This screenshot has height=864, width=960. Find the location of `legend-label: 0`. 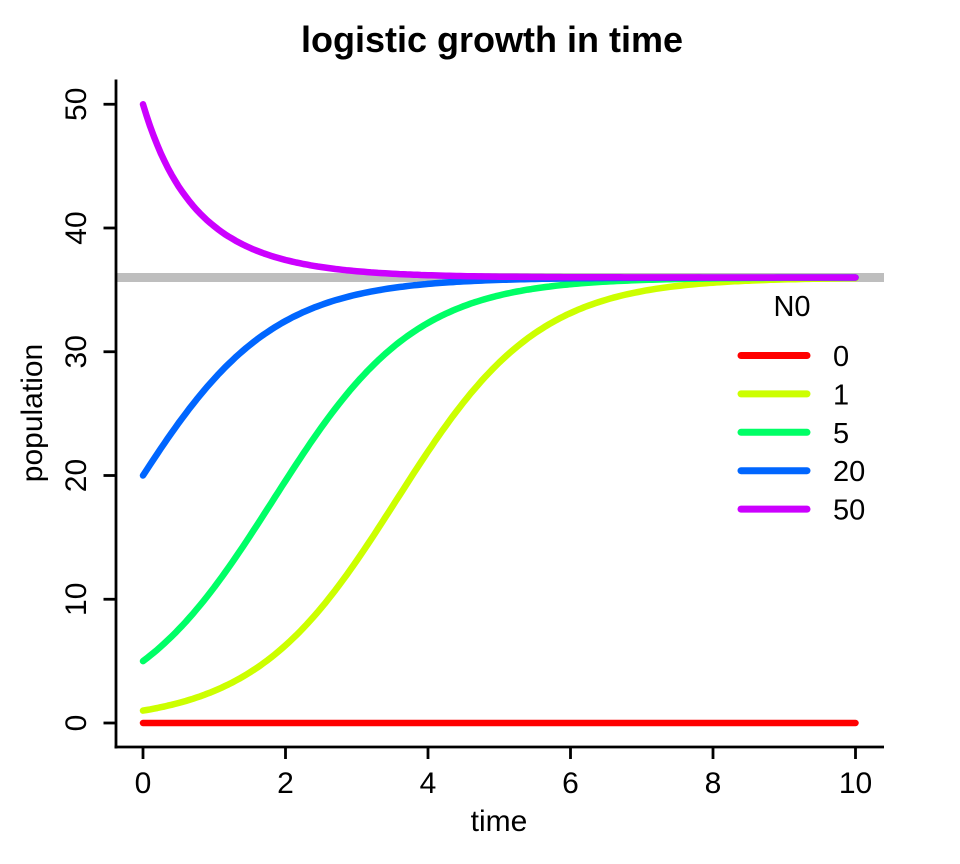

legend-label: 0 is located at coordinates (841, 357).